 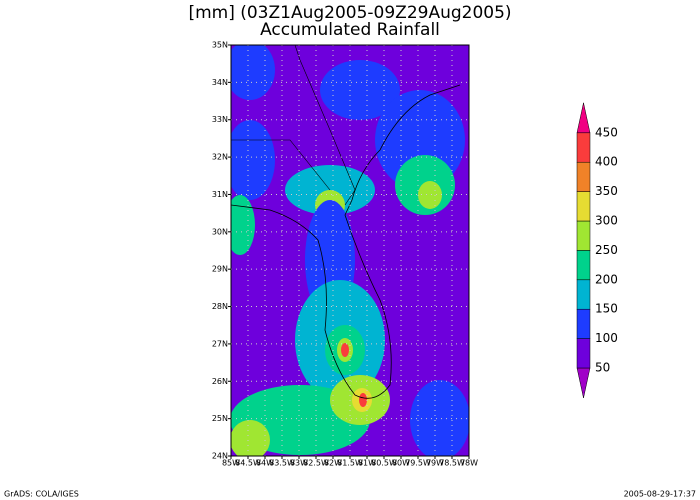 I want to click on footer-left: GrADS: COLA/IGES, so click(x=41, y=494).